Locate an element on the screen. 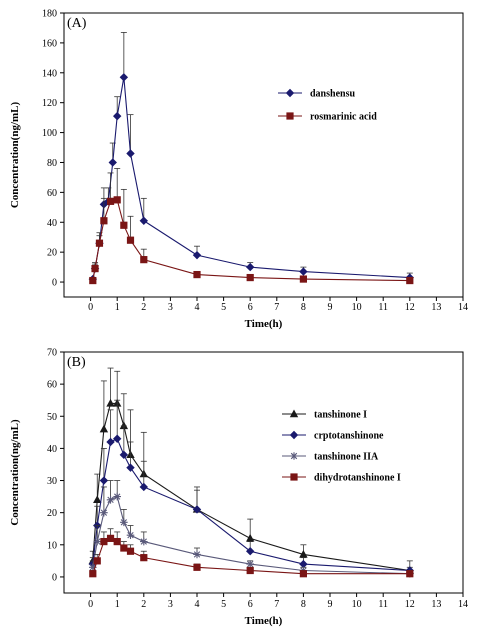  y-axis-label: Concentration(ng/mL) is located at coordinates (15, 155).